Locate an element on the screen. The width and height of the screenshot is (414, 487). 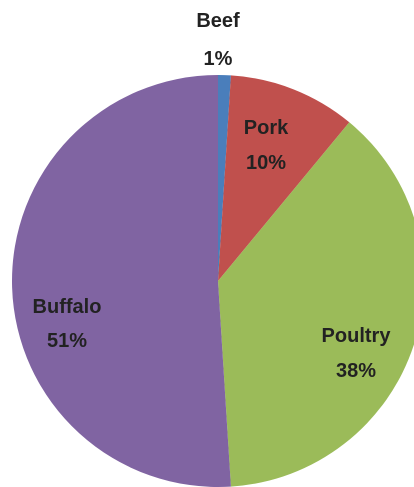
slice-label-poultry-value: 38% is located at coordinates (356, 371).